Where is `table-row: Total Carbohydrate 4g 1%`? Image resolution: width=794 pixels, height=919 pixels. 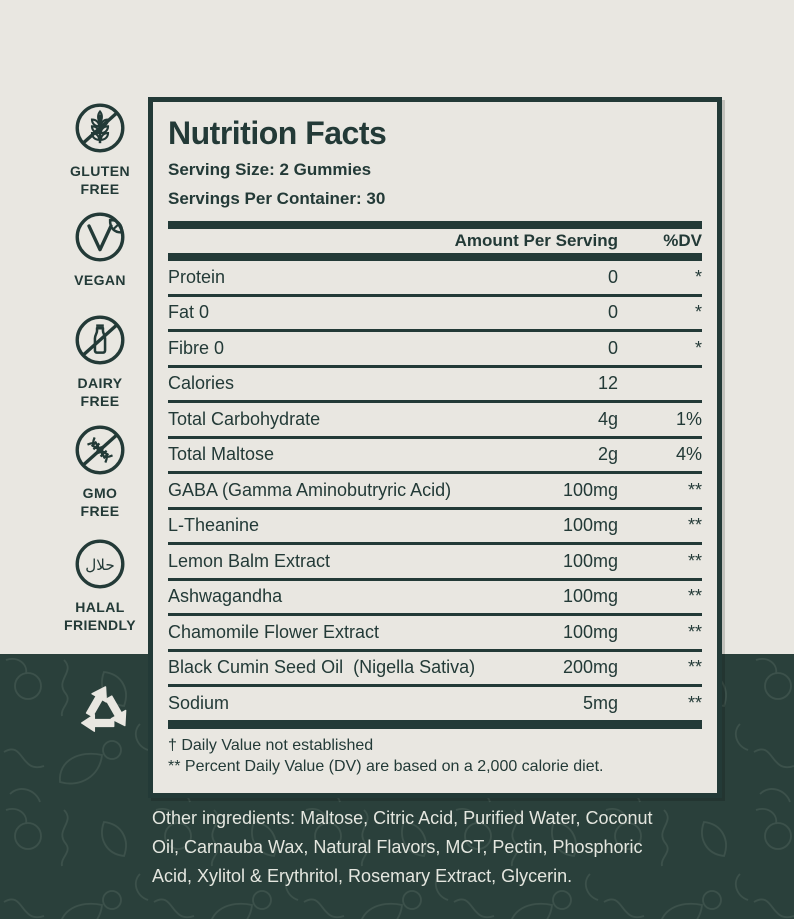 table-row: Total Carbohydrate 4g 1% is located at coordinates (435, 421).